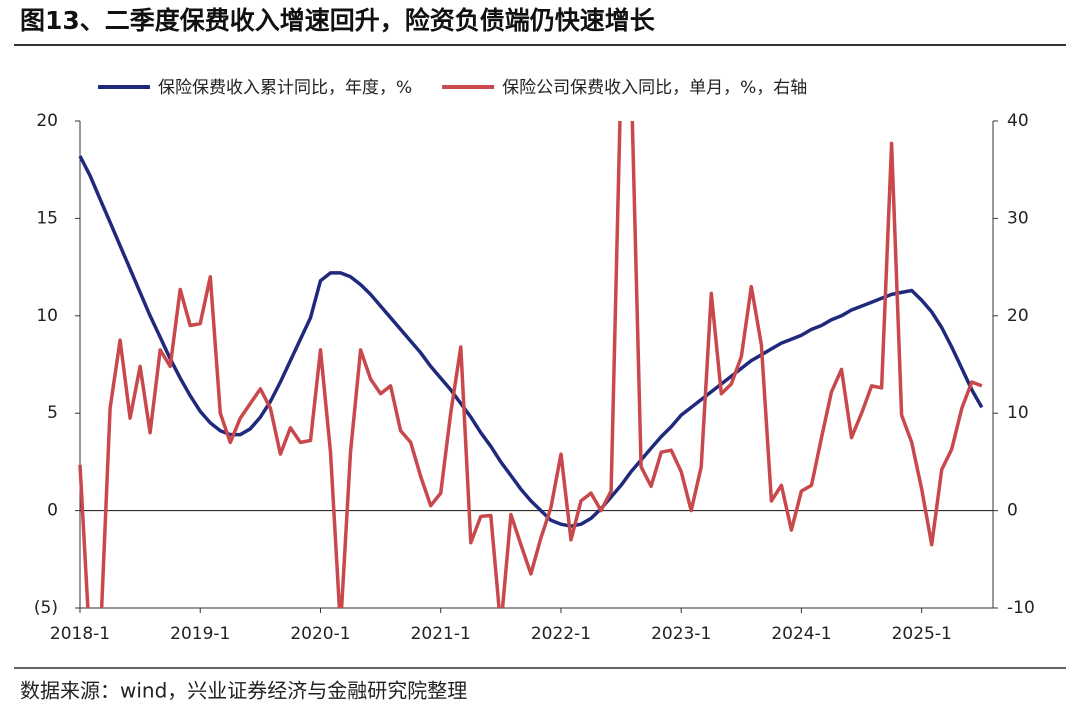  Describe the element at coordinates (47, 316) in the screenshot. I see `y-tick-label: 10` at that location.